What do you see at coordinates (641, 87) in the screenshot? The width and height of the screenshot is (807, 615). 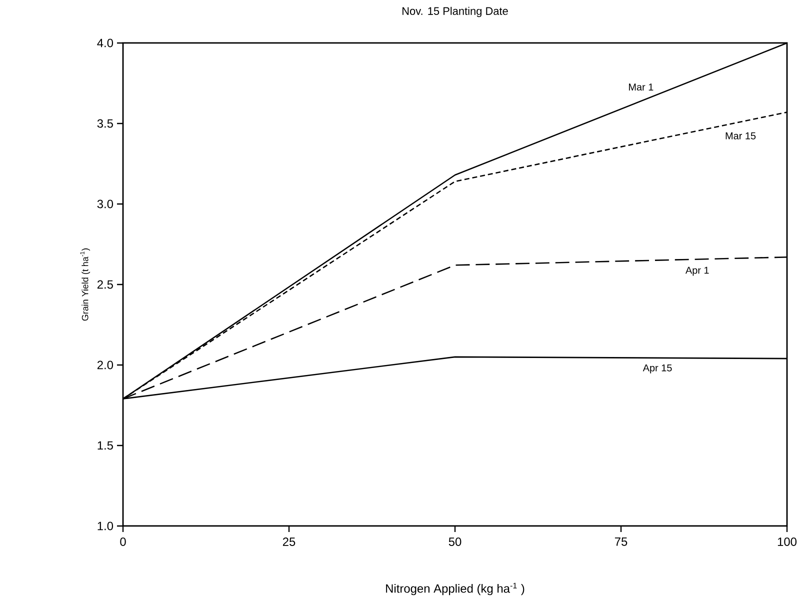 I see `series-label: Mar 1` at bounding box center [641, 87].